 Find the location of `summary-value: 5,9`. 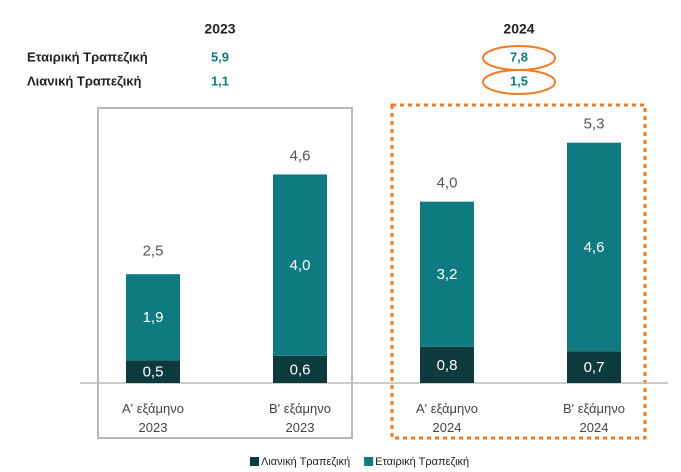

summary-value: 5,9 is located at coordinates (220, 56).